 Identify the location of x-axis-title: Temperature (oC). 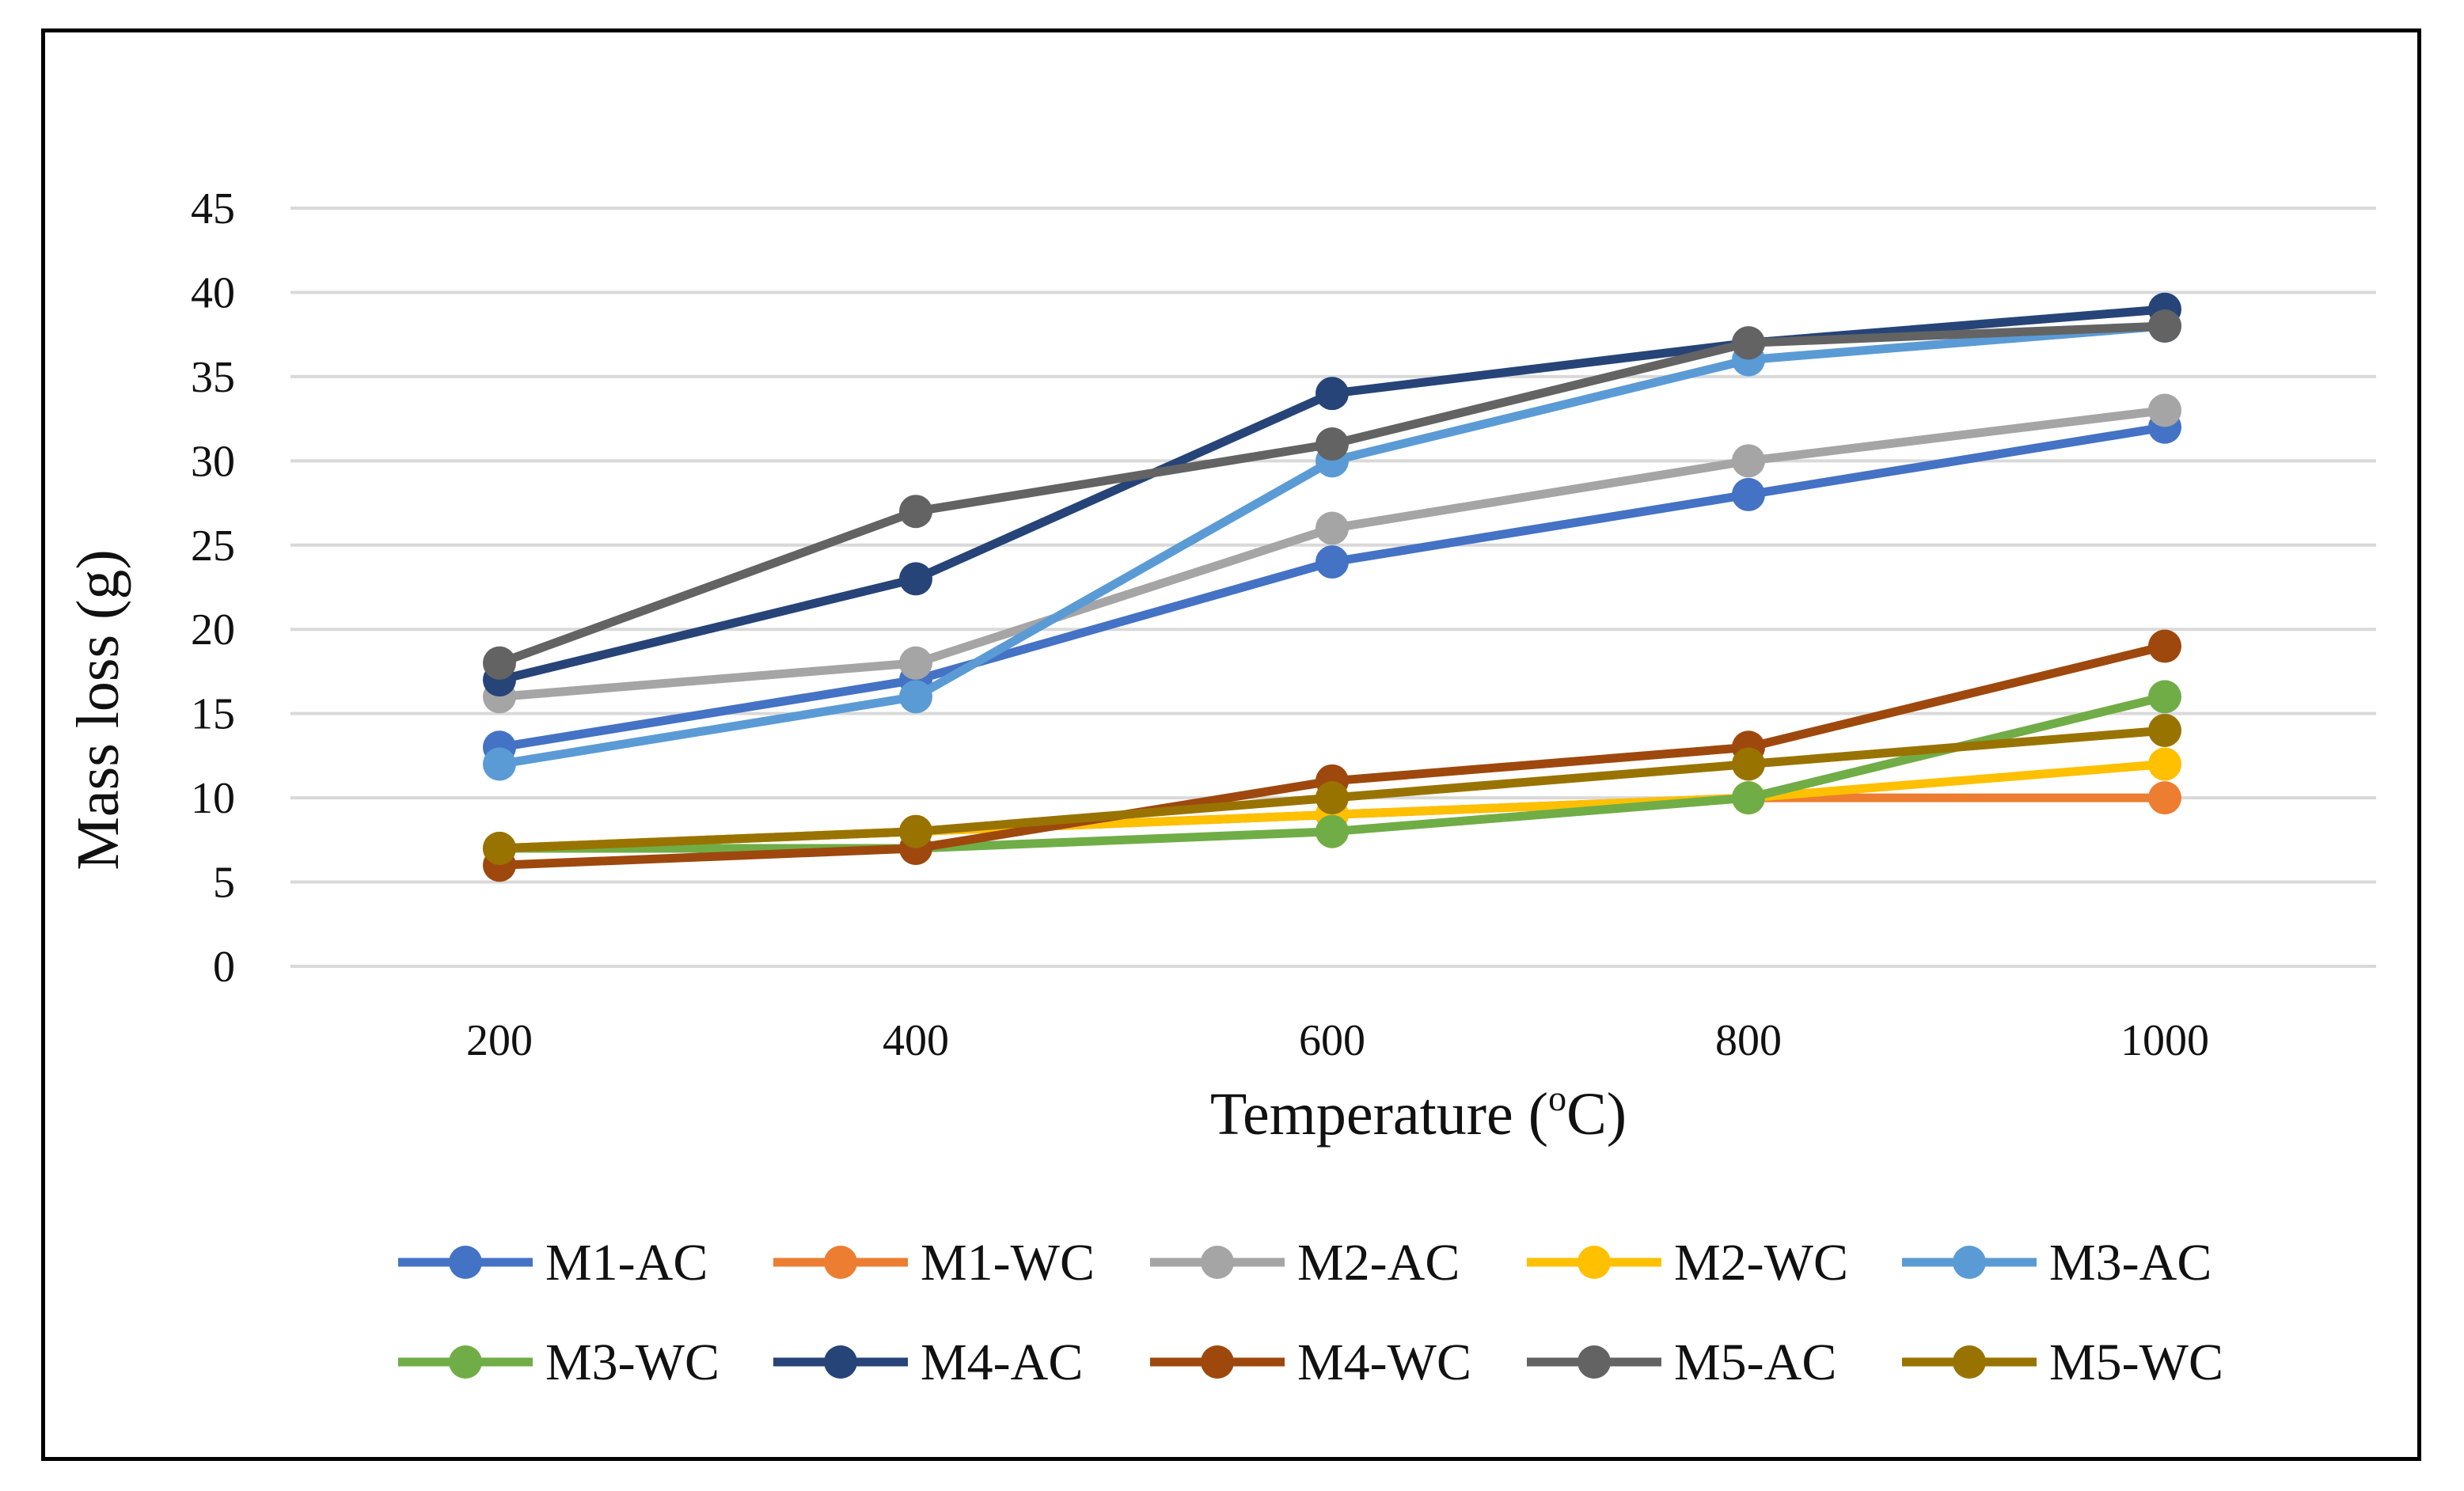
(1418, 1113).